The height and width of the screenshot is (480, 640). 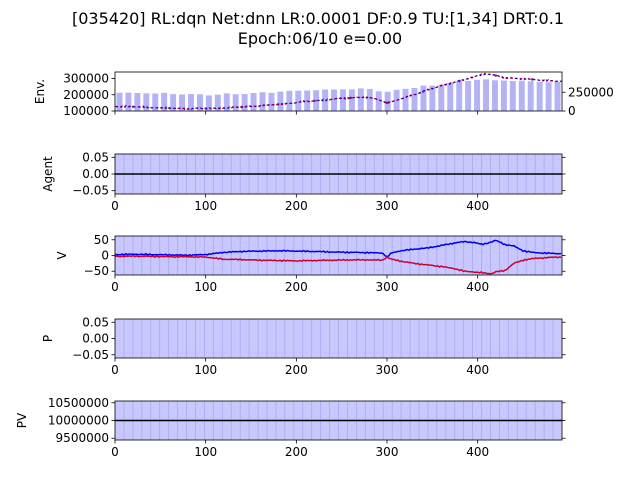 What do you see at coordinates (338, 264) in the screenshot?
I see `series-line-red` at bounding box center [338, 264].